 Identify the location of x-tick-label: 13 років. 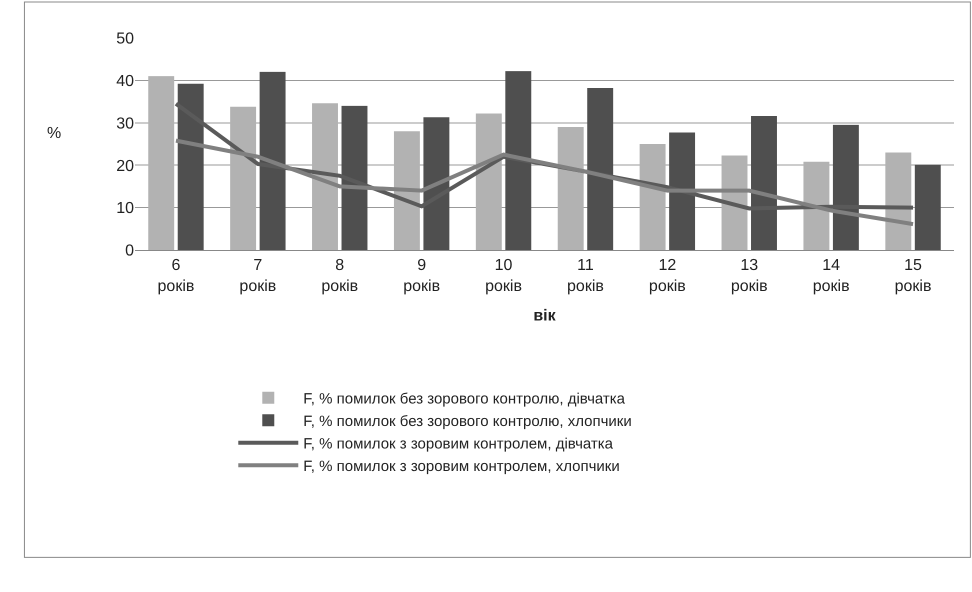
(749, 276).